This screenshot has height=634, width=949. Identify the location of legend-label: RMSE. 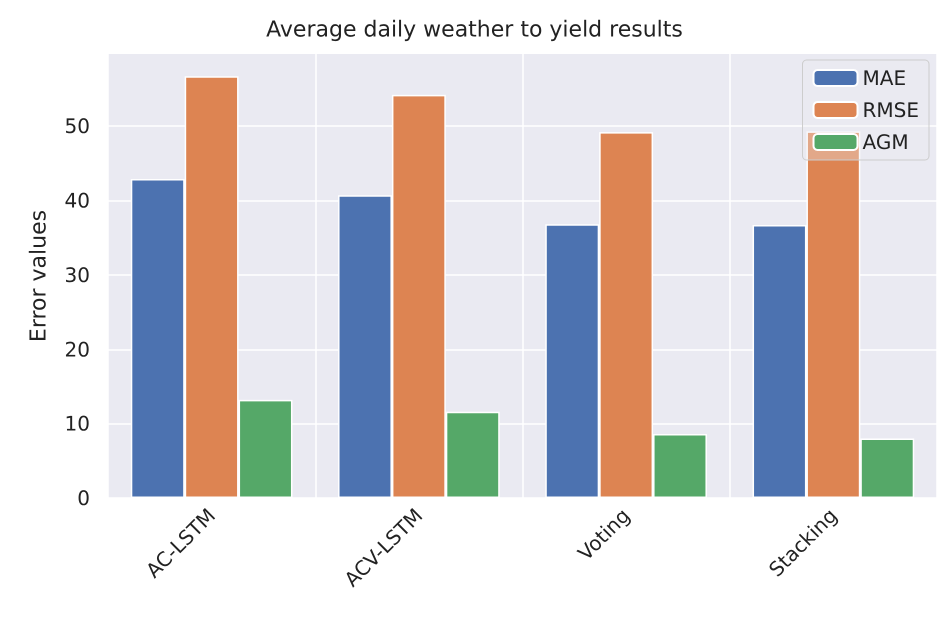
(890, 110).